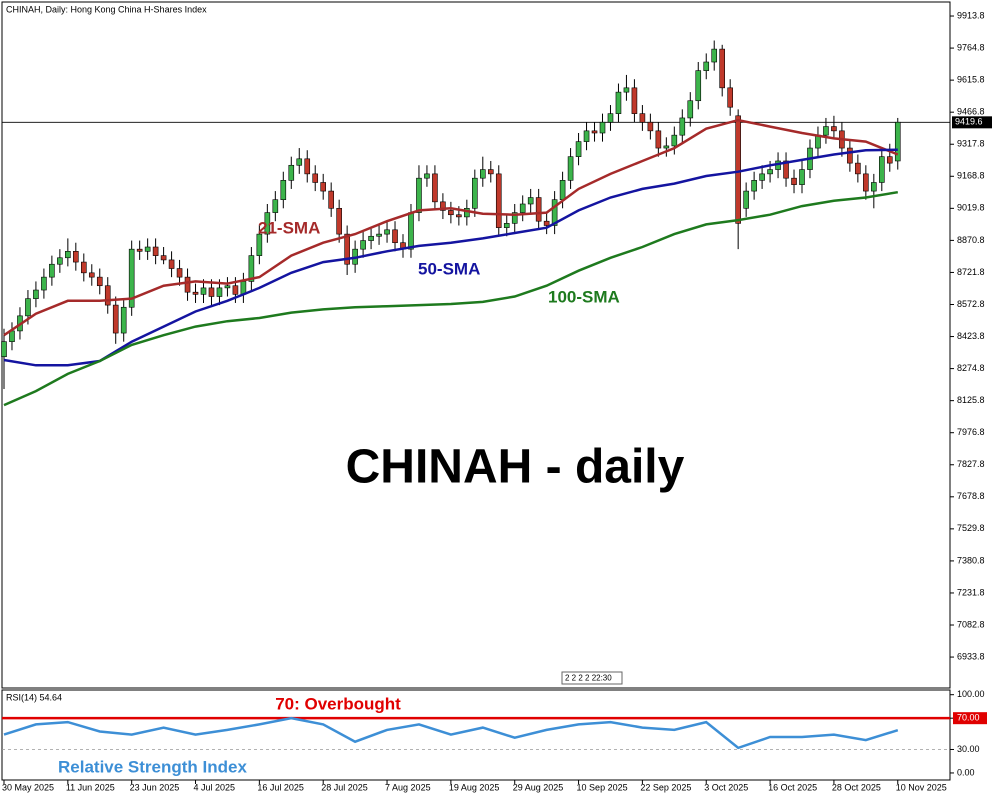 The height and width of the screenshot is (800, 1000). Describe the element at coordinates (971, 144) in the screenshot. I see `y-tick-label: 9317.8` at that location.